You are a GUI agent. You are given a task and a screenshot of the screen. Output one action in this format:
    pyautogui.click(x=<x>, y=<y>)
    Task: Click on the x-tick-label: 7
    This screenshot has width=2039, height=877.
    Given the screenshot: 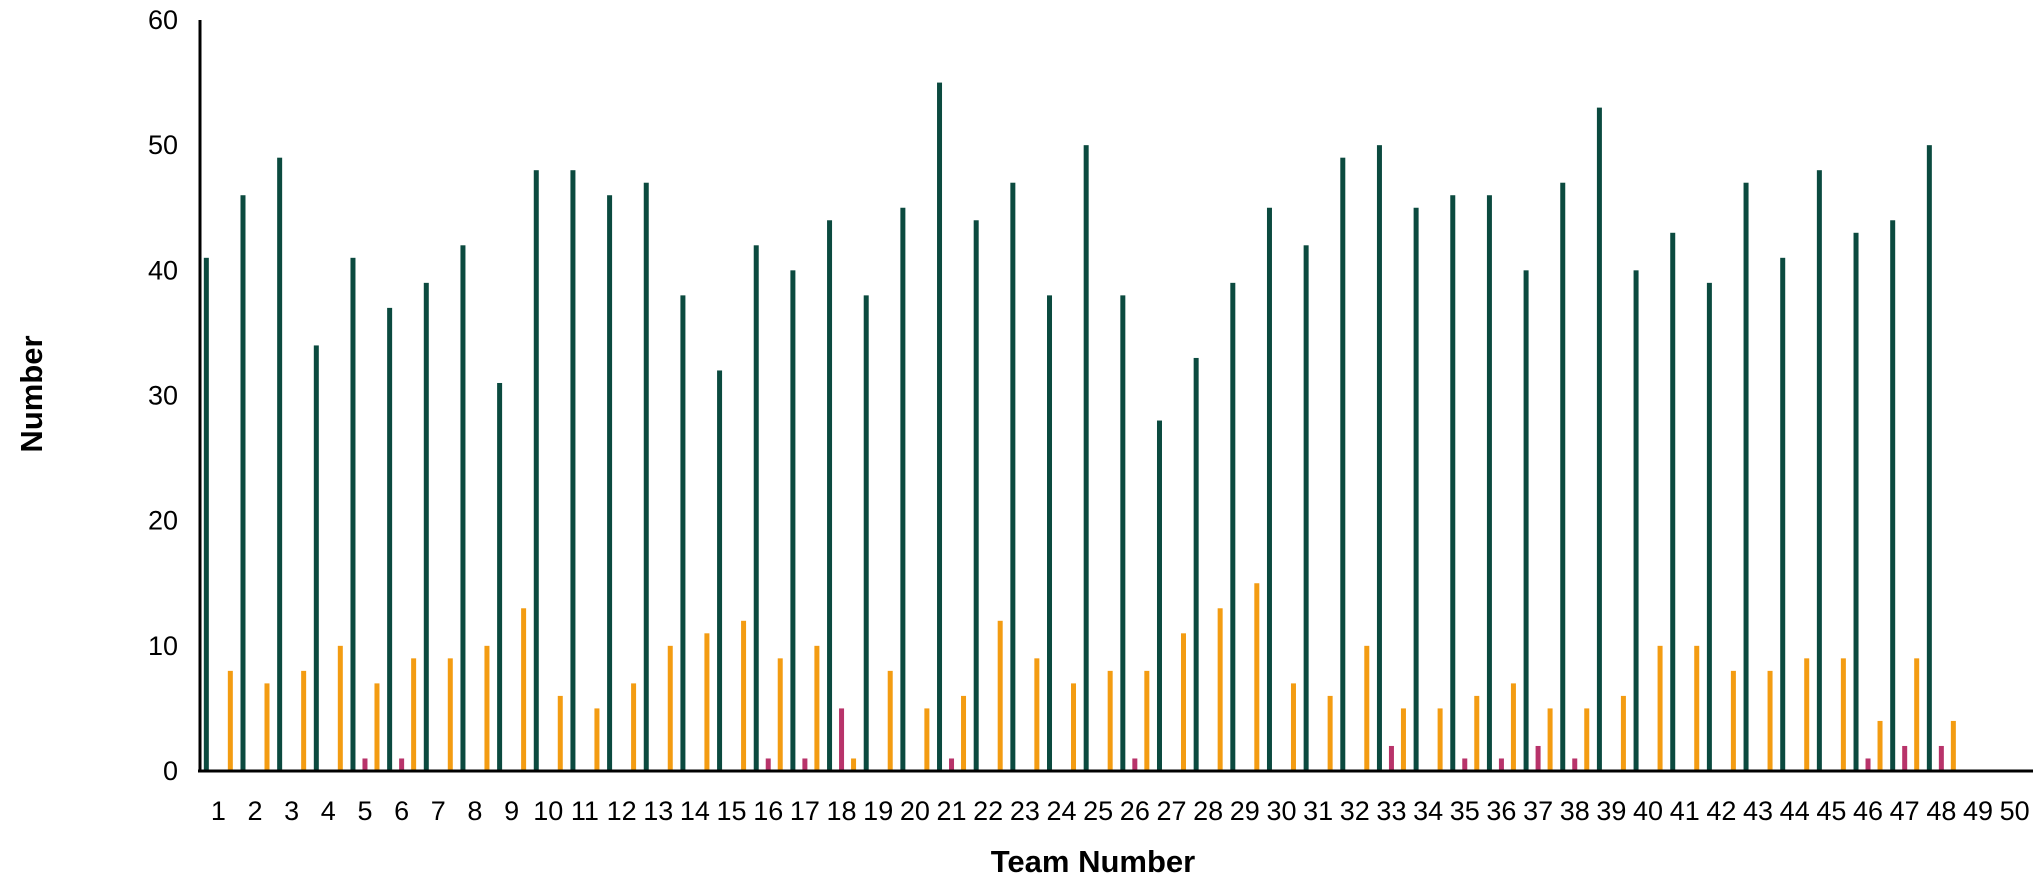 What is the action you would take?
    pyautogui.click(x=438, y=811)
    